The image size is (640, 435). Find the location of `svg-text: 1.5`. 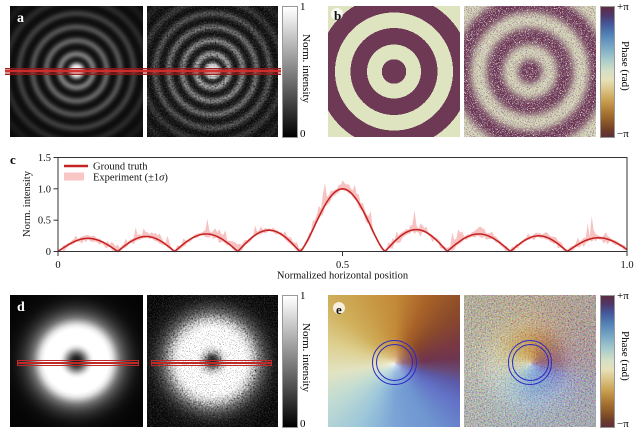

svg-text: 1.5 is located at coordinates (44, 158).